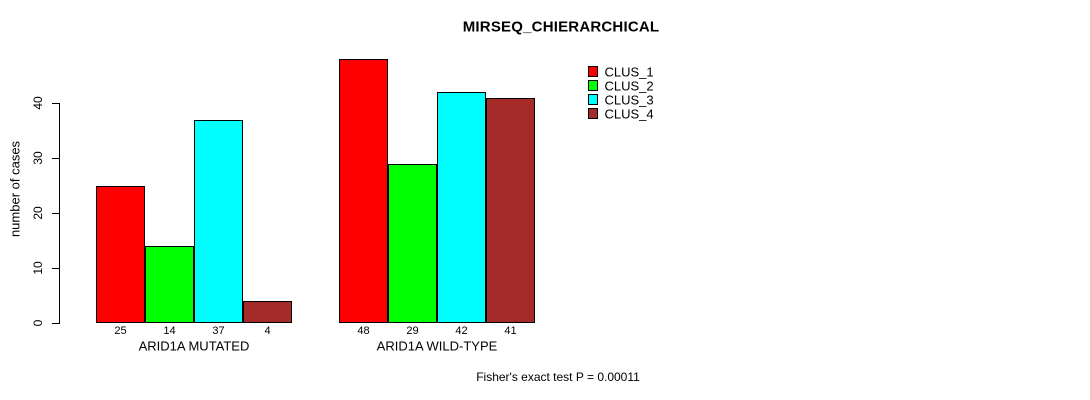 This screenshot has width=1090, height=400. I want to click on bar-value-label-clus-2-arid1a-wild-type: 29, so click(412, 330).